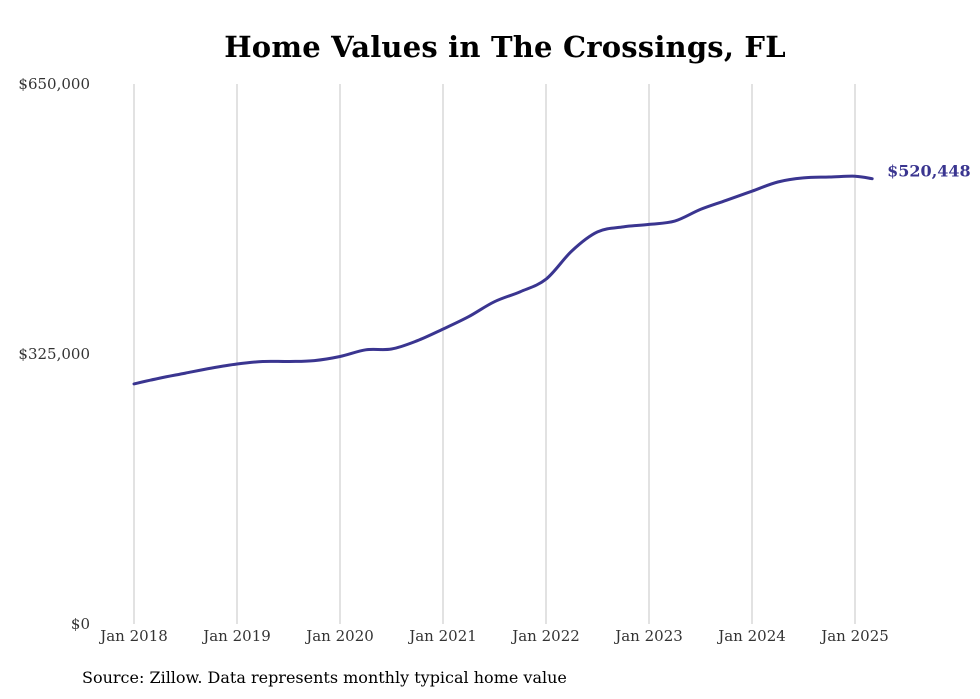  Describe the element at coordinates (854, 636) in the screenshot. I see `x-tick-label: Jan 2025` at that location.